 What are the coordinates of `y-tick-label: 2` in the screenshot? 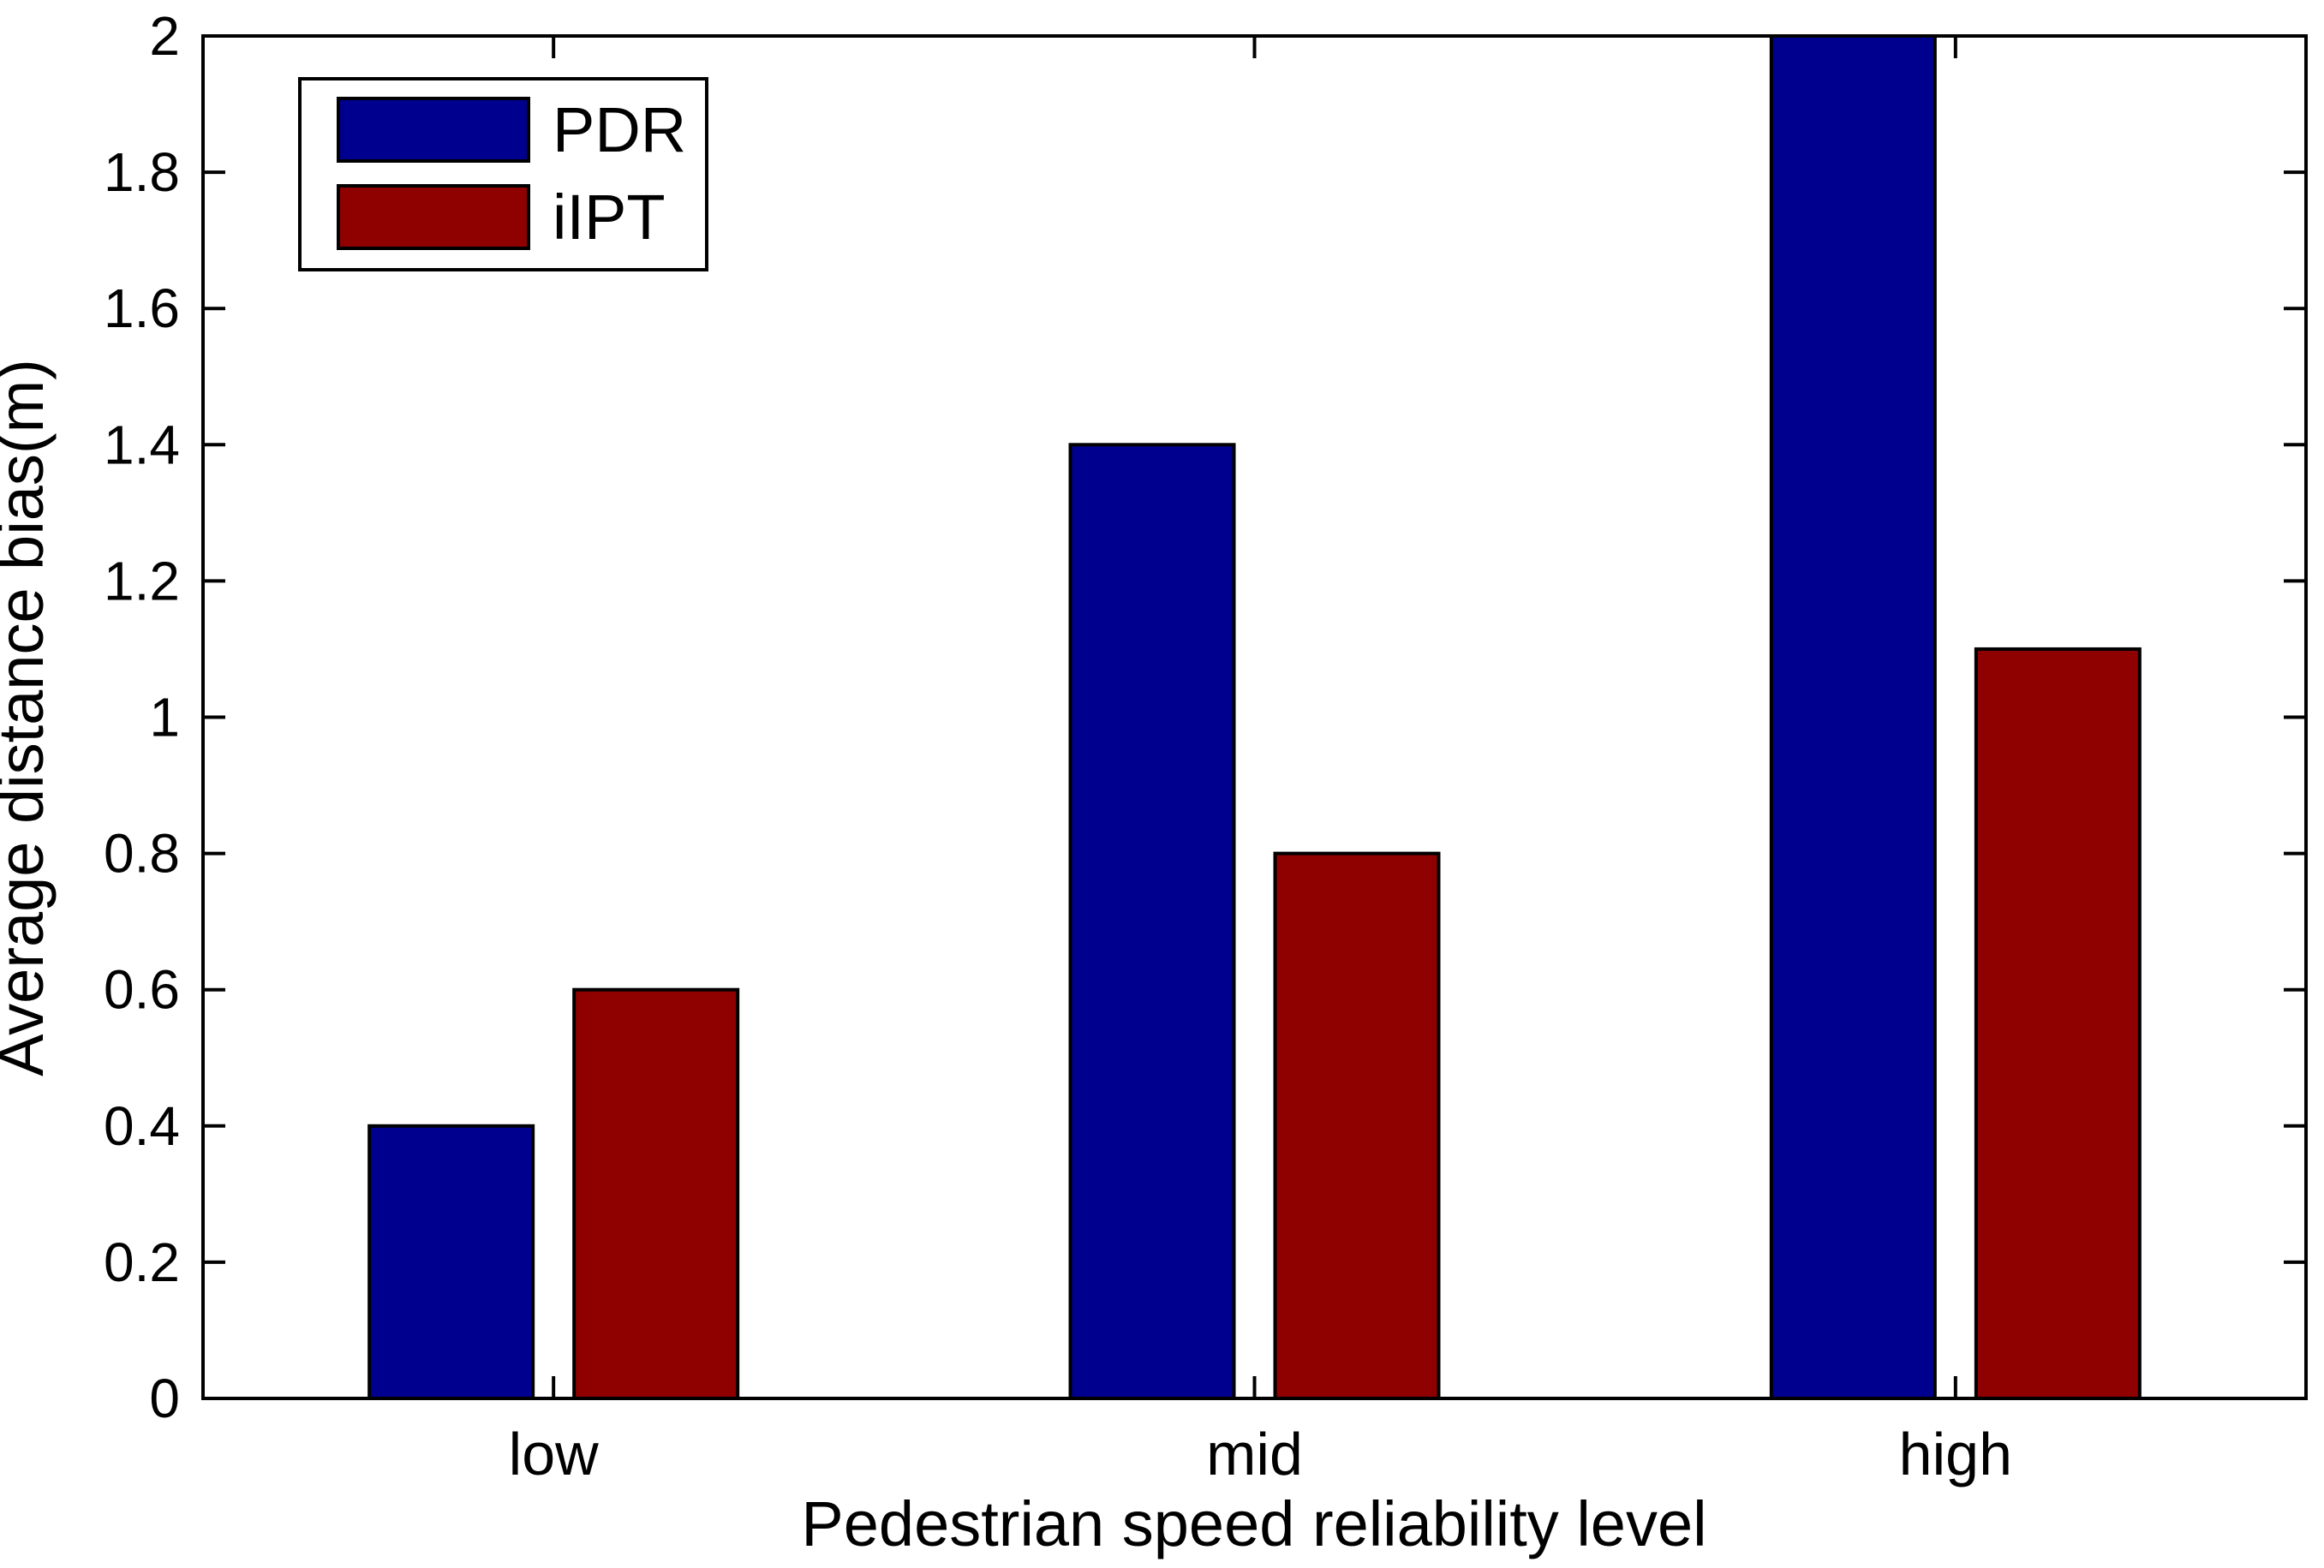 It's located at (164, 36).